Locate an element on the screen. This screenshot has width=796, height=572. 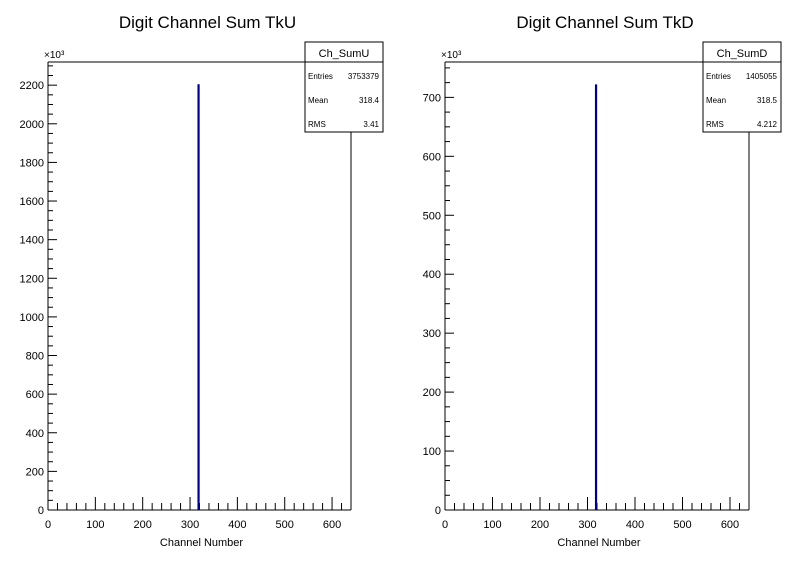
y-tick-label: 800 is located at coordinates (35, 357).